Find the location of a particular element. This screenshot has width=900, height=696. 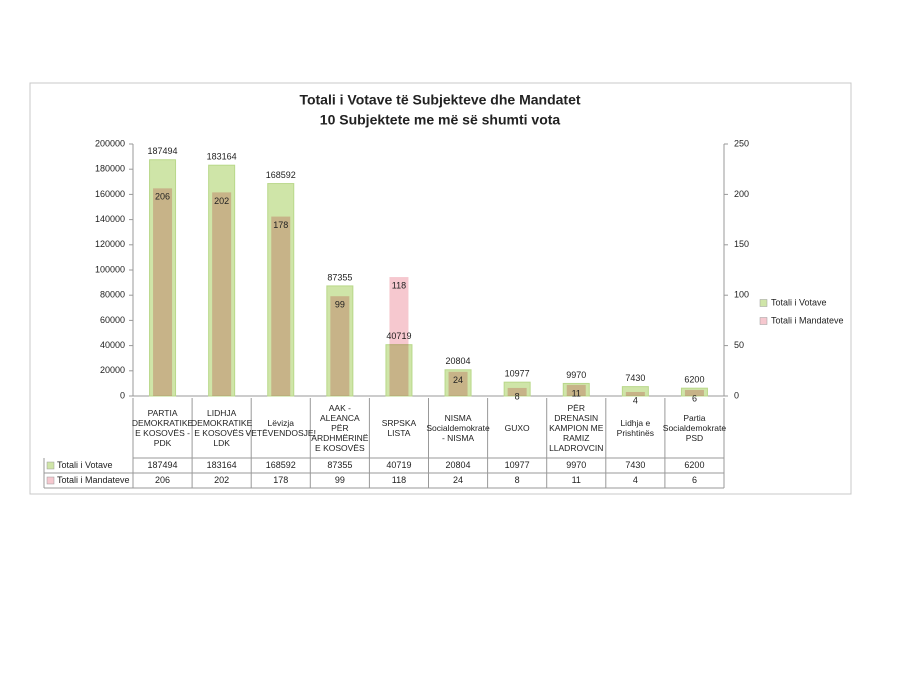

x-tick-label: GUXO is located at coordinates (517, 428).